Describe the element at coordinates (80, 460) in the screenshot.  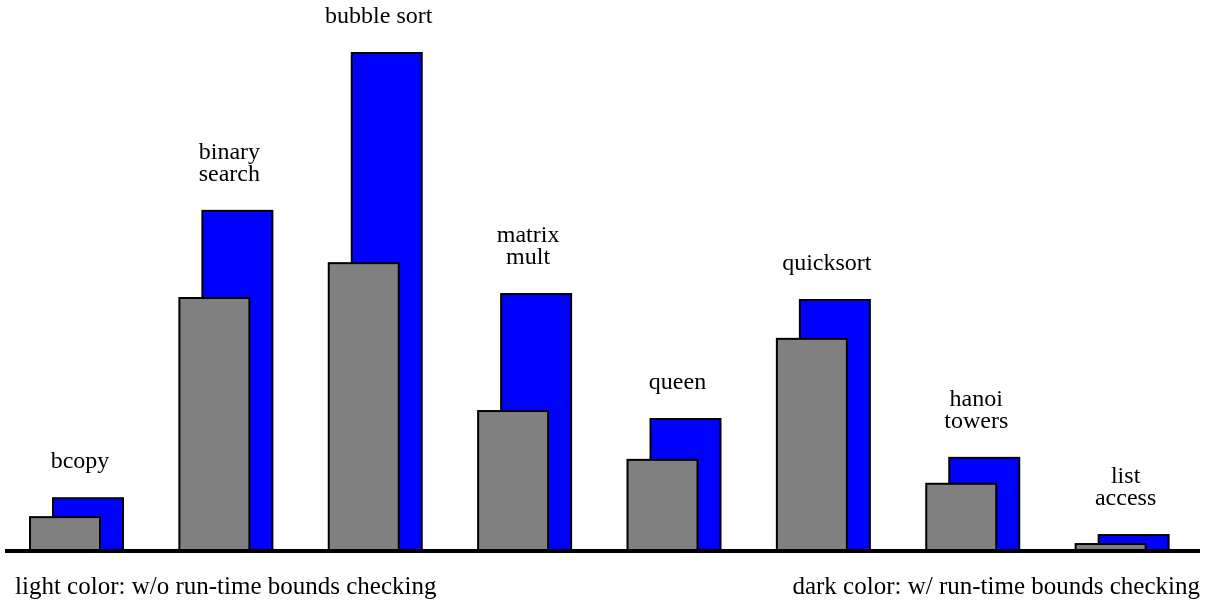
I see `x-tick-label: bcopy` at that location.